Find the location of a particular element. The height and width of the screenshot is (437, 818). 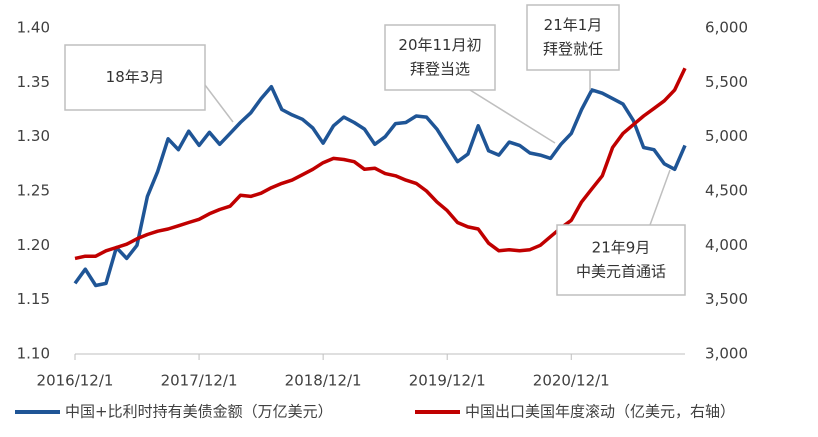

x-tick-label: 2017/12/1 is located at coordinates (199, 381).